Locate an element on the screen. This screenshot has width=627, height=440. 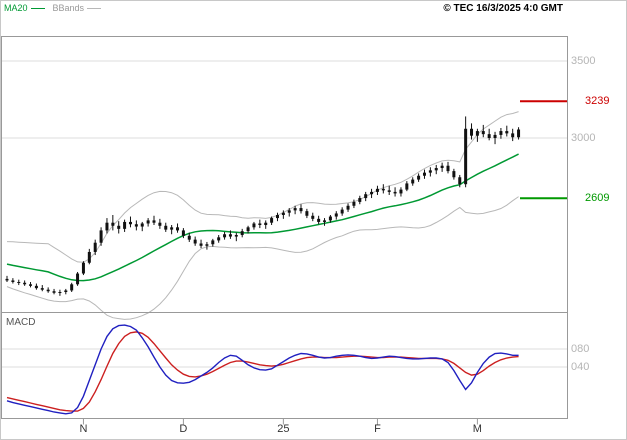
bbands-line-swatch is located at coordinates (94, 8).